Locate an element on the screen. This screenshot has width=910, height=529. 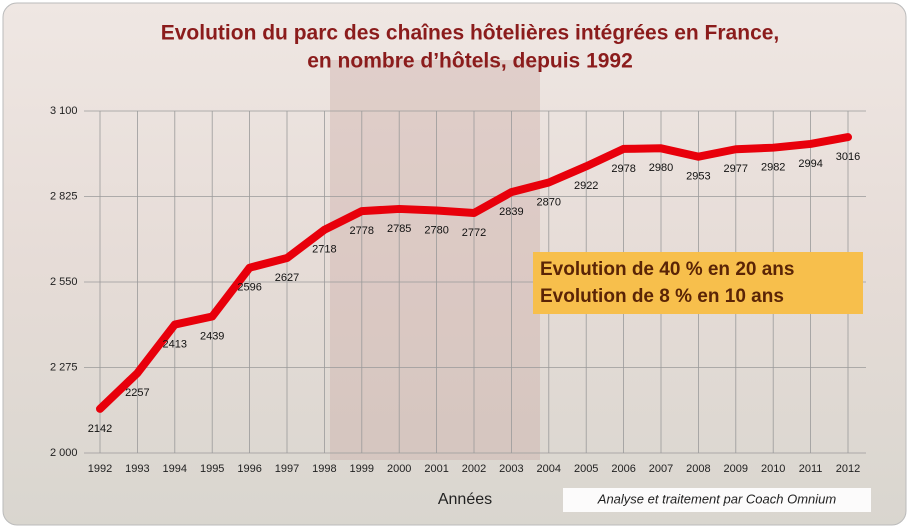
x-tick-label: 2005 is located at coordinates (586, 469).